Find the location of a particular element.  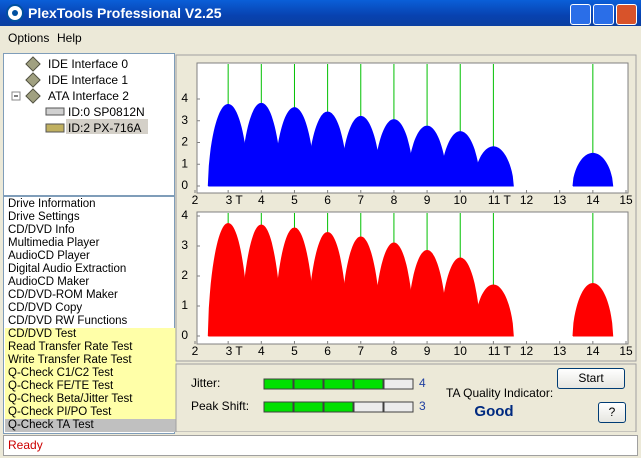

tree-node: IDE Interface 1 is located at coordinates (88, 80).